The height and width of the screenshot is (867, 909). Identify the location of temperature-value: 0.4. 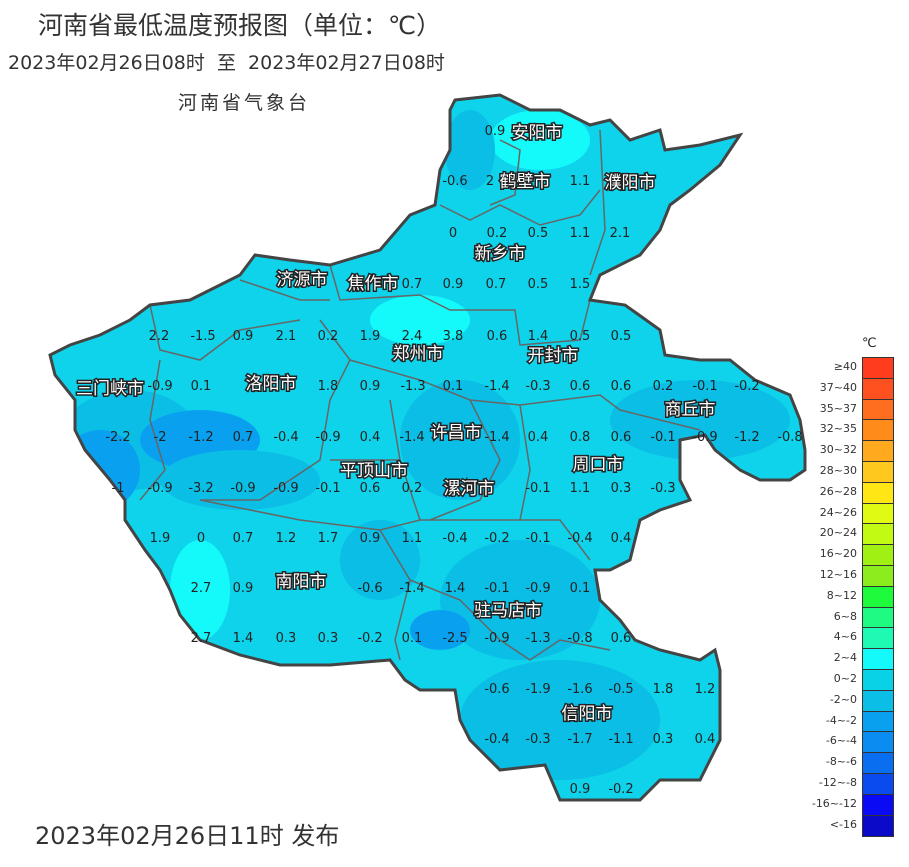
(370, 437).